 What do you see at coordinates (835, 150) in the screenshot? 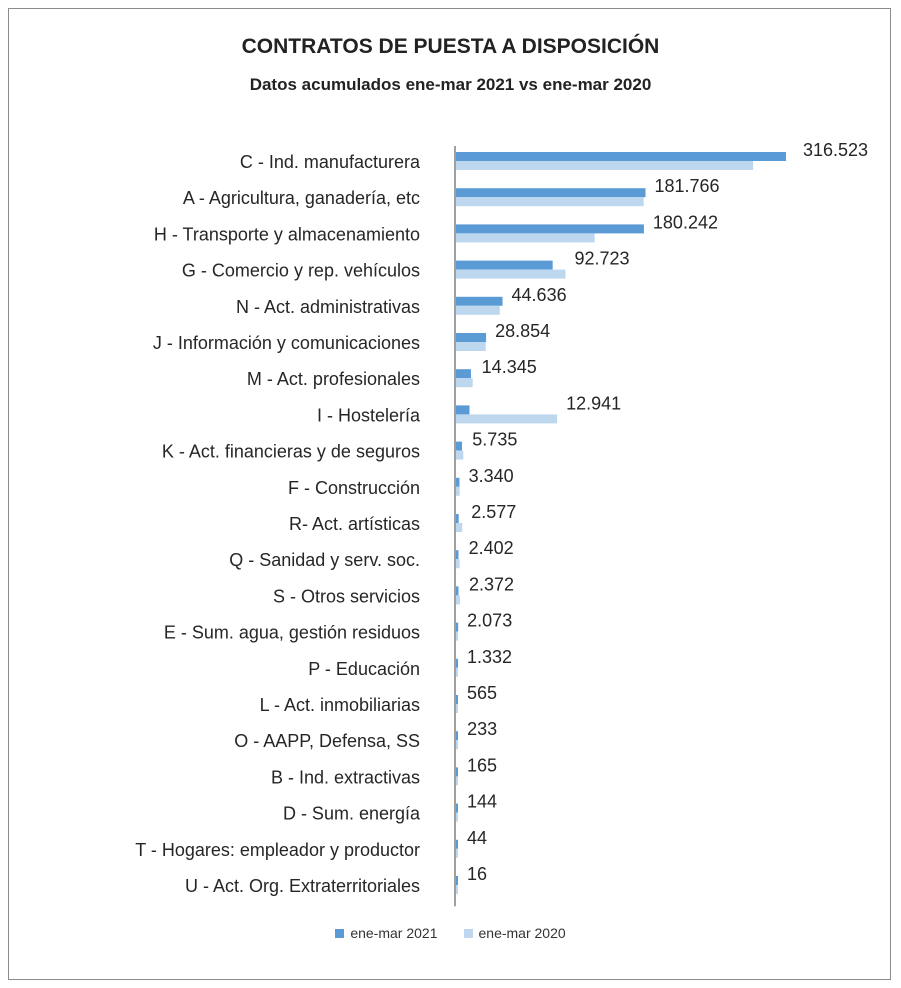
I see `data-label: 316.523` at bounding box center [835, 150].